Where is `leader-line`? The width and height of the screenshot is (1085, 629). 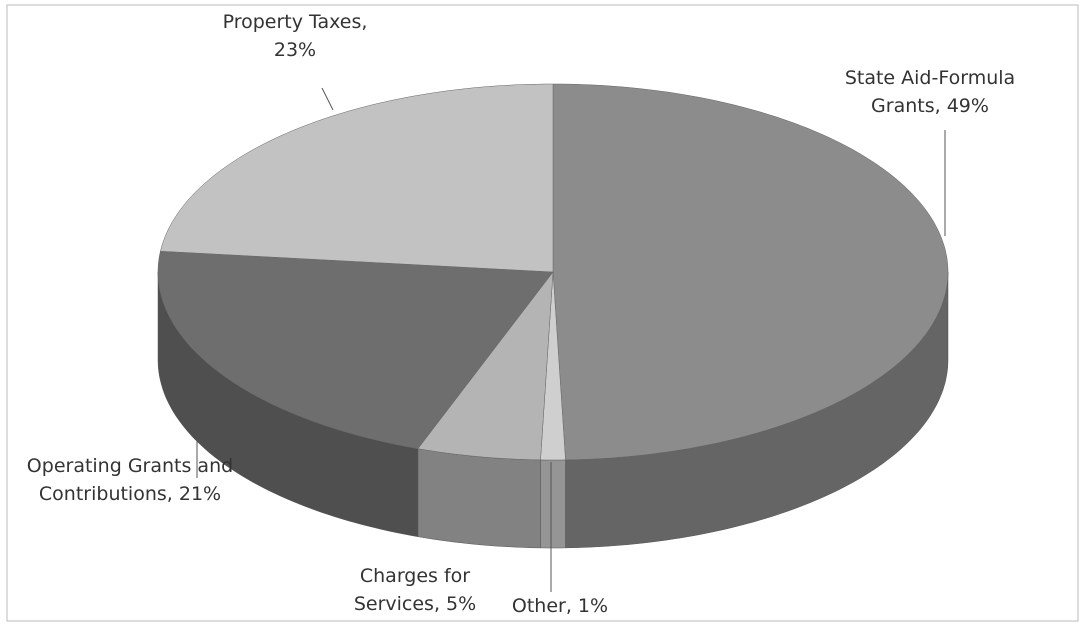 leader-line is located at coordinates (327, 99).